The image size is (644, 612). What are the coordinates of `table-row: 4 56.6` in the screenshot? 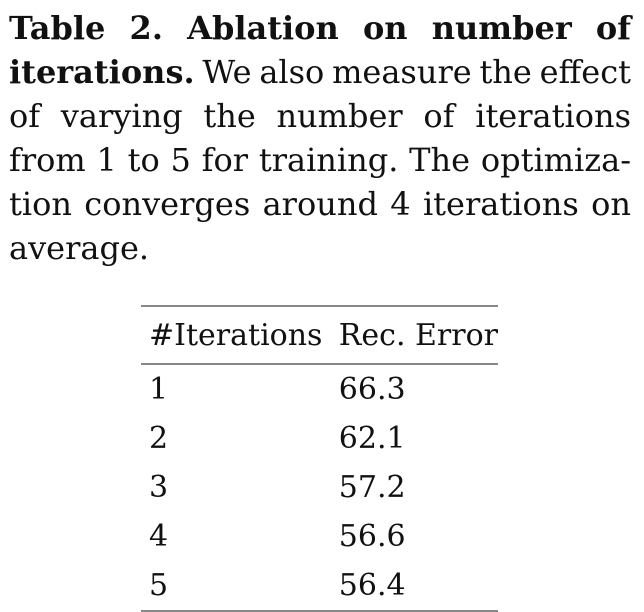 It's located at (319, 536).